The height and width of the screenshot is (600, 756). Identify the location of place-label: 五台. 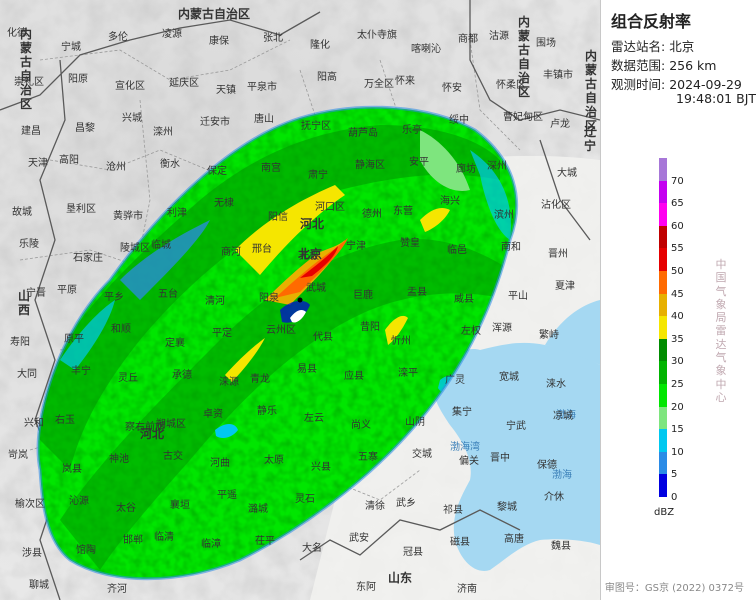
(168, 293).